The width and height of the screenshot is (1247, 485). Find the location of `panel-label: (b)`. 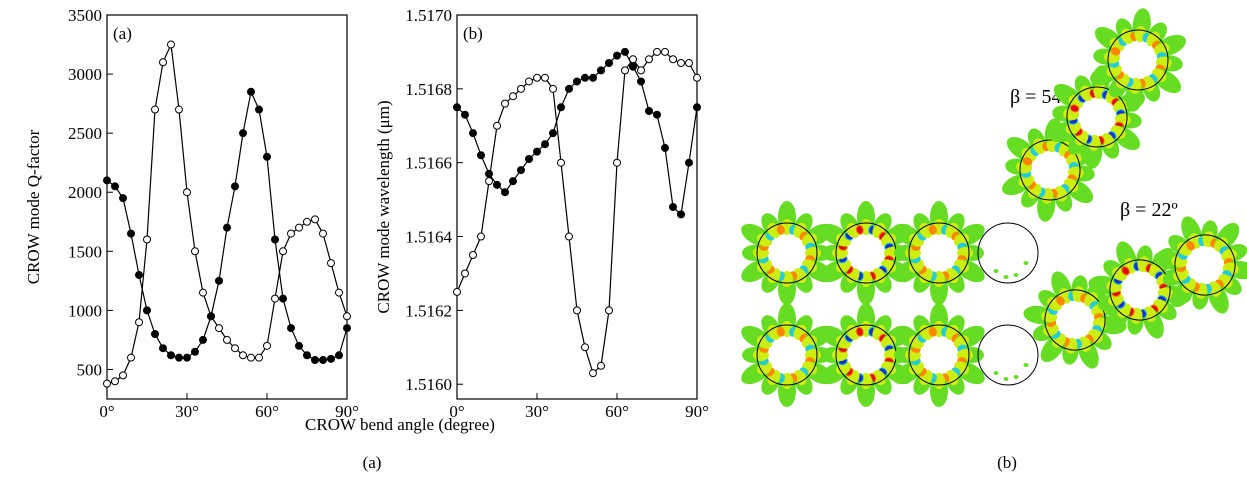

panel-label: (b) is located at coordinates (473, 33).